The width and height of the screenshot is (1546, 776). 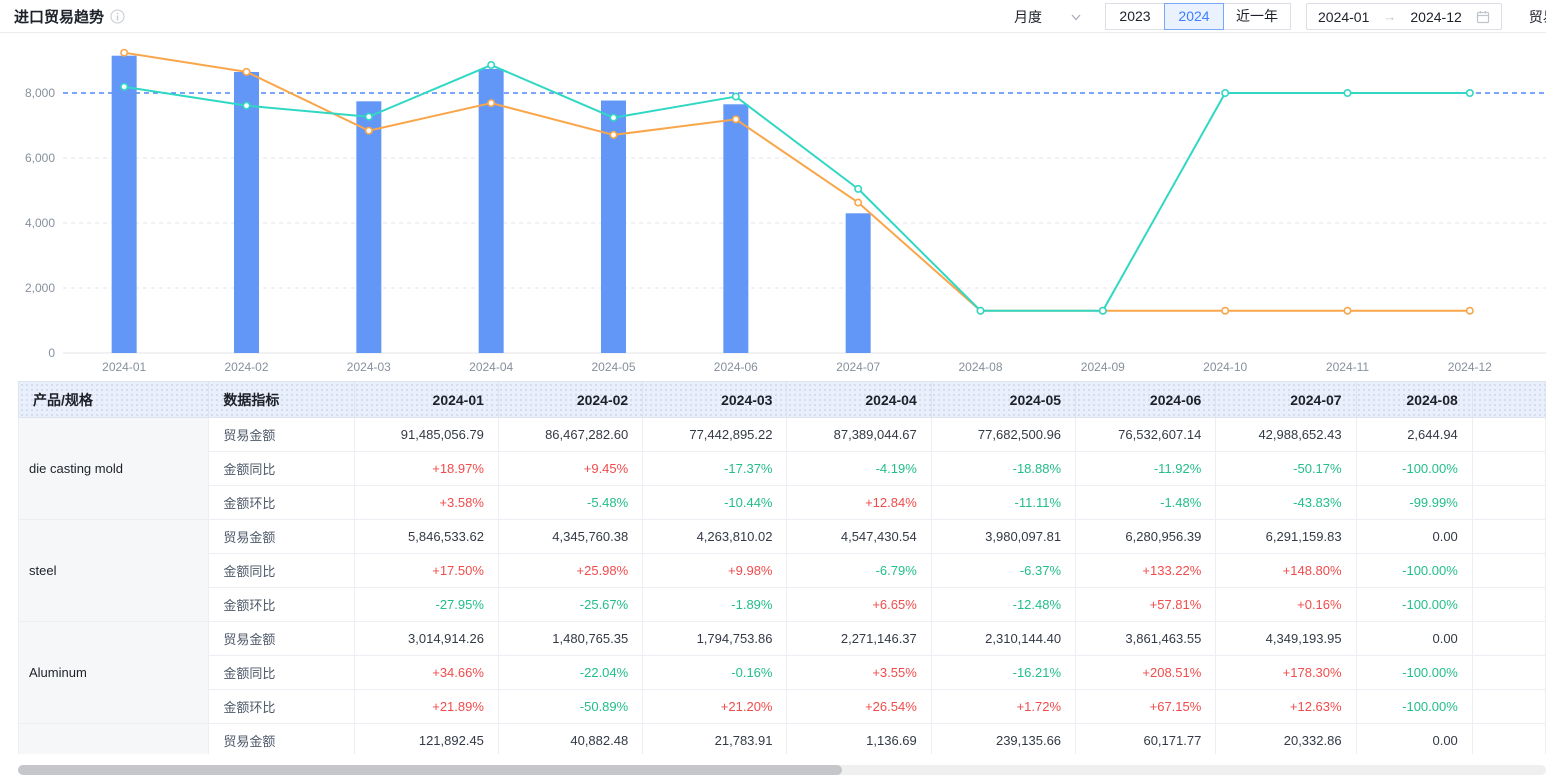 I want to click on x-axis-label: 2024-12, so click(x=1470, y=367).